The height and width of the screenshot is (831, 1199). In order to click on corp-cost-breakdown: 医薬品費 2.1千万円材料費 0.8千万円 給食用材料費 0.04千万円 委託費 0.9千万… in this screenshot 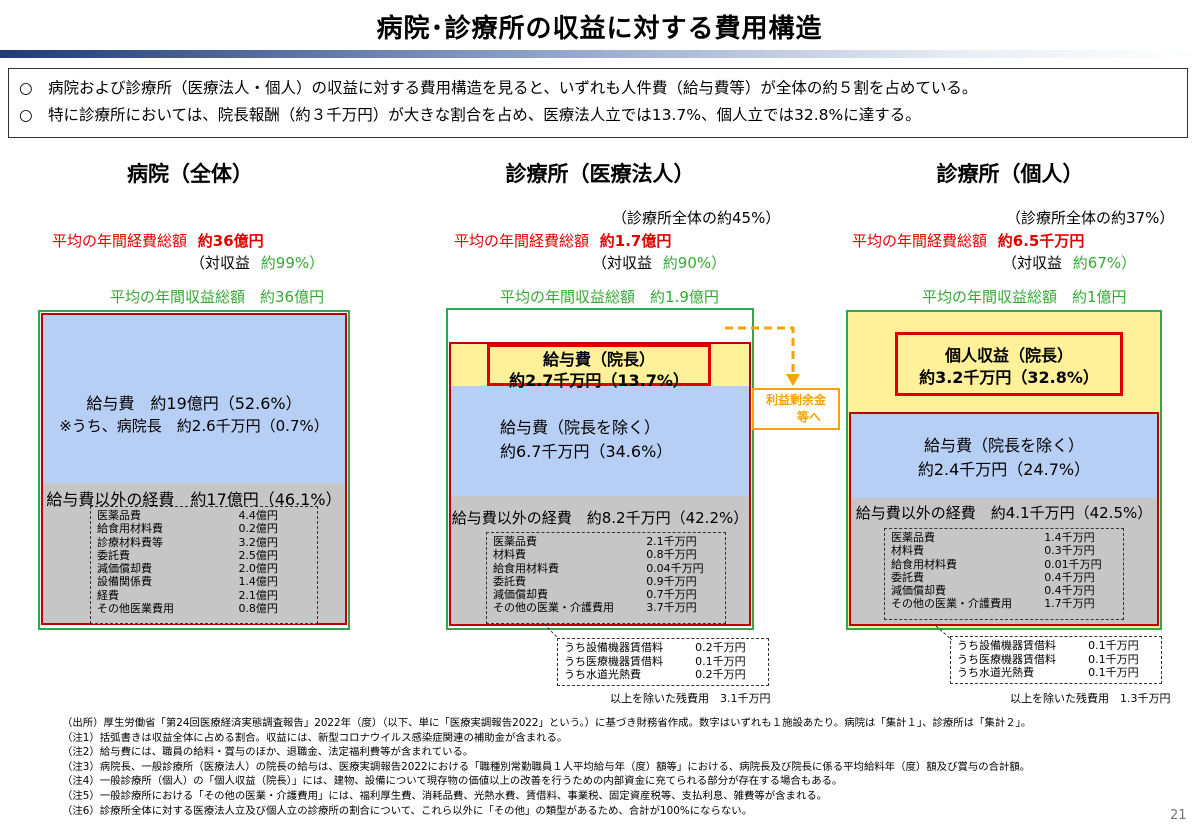, I will do `click(606, 578)`.